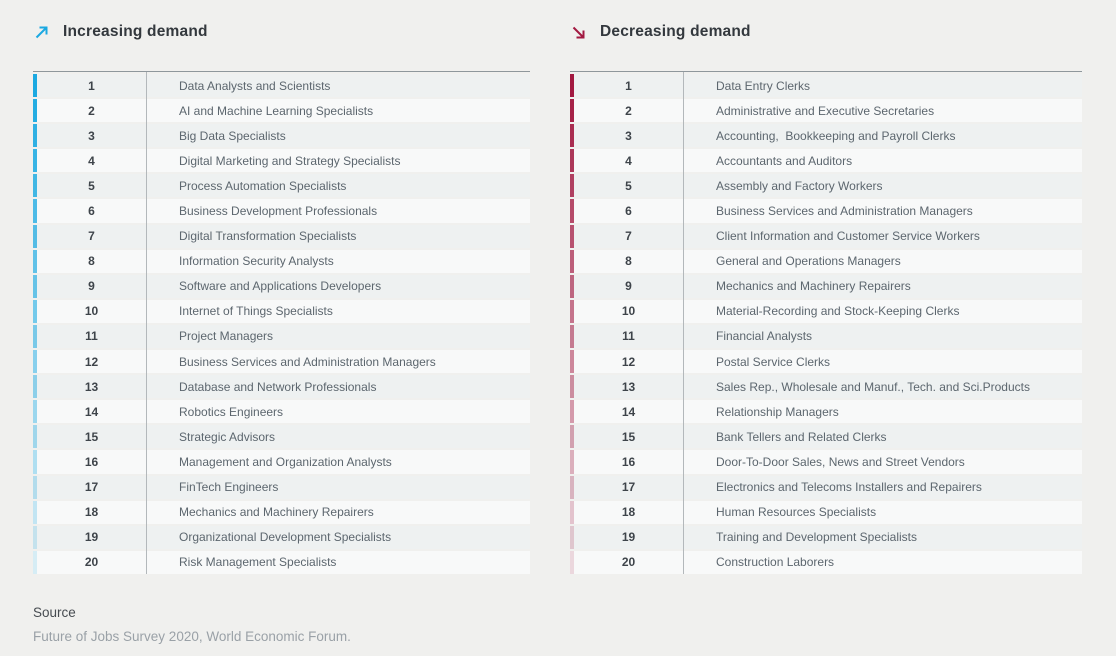 Image resolution: width=1116 pixels, height=656 pixels. Describe the element at coordinates (285, 461) in the screenshot. I see `role-label: Management and Organization Analysts` at that location.